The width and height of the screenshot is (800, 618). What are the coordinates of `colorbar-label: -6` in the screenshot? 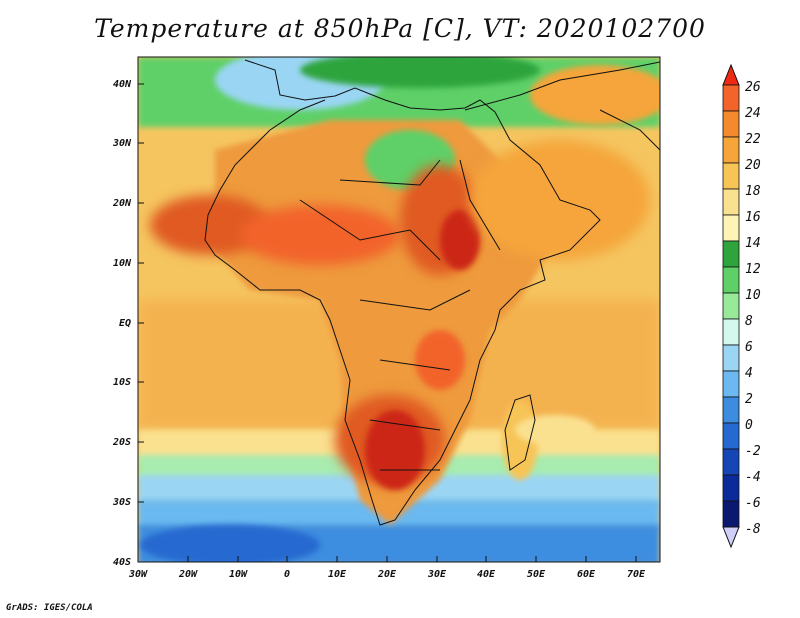 It's located at (753, 503).